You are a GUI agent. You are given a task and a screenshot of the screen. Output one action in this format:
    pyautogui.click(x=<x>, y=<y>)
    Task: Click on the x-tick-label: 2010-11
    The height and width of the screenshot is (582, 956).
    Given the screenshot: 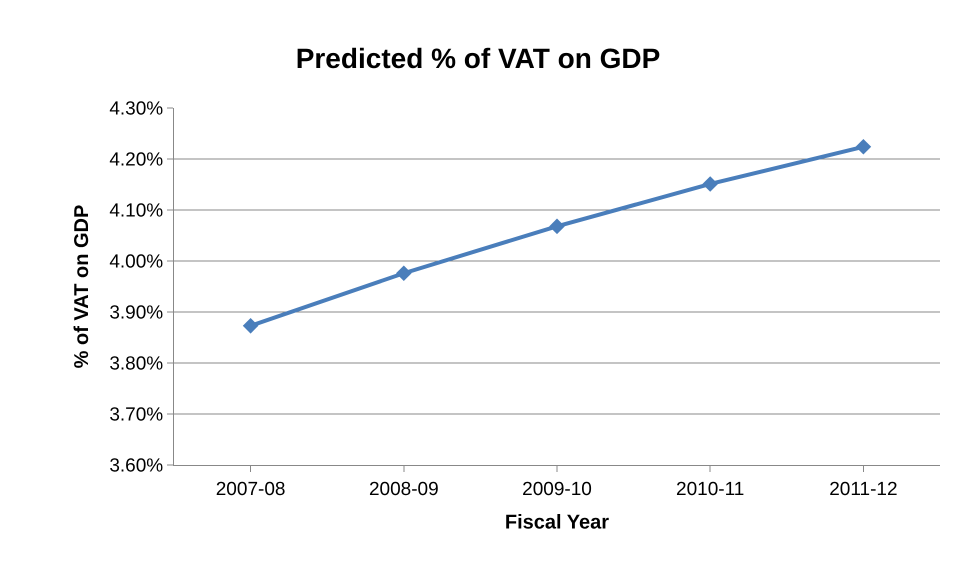 What is the action you would take?
    pyautogui.click(x=710, y=489)
    